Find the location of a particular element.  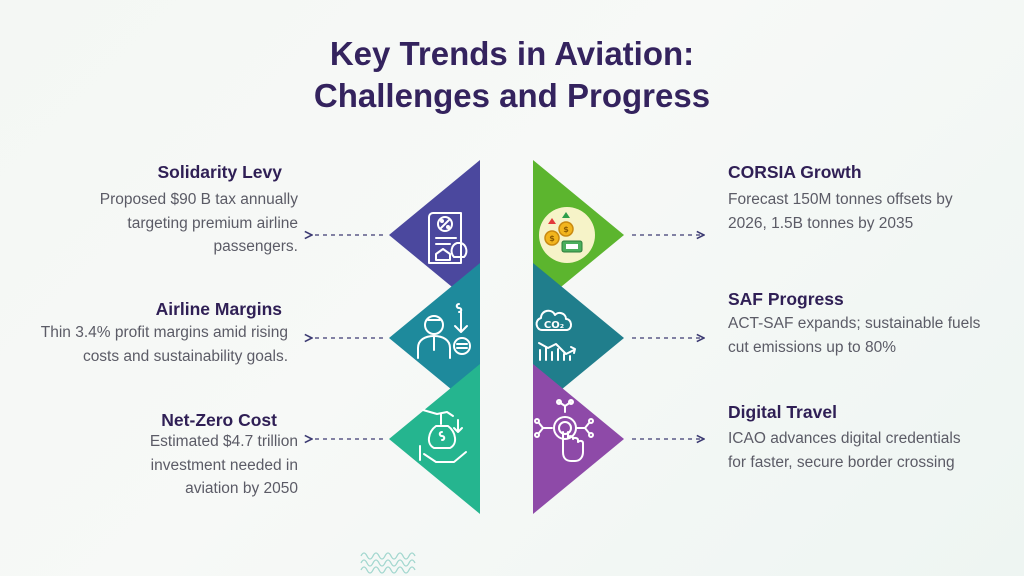

solidarity-levy-shape is located at coordinates (434, 235).